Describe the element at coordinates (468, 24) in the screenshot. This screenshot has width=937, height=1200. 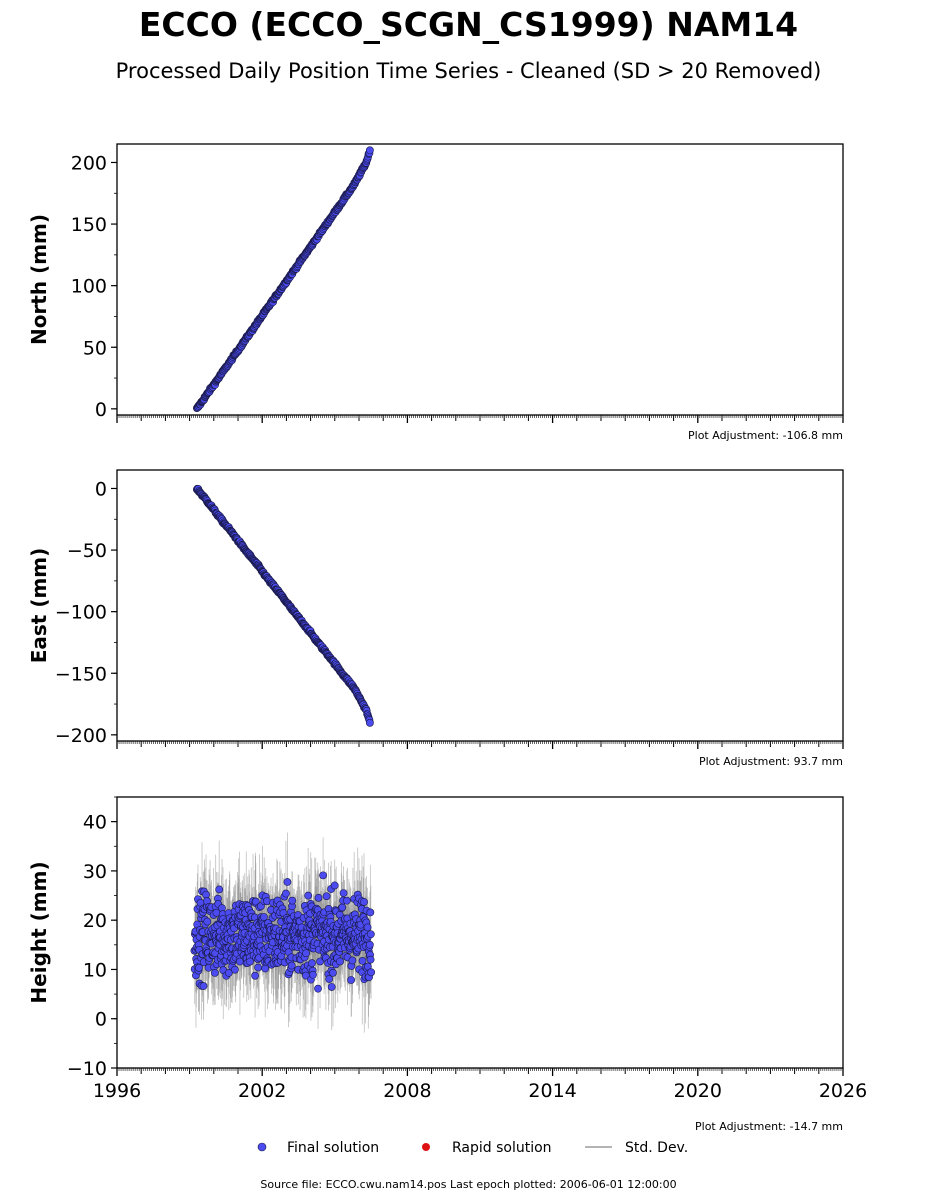
I see `figure-title: ECCO (ECCO_SCGN_CS1999) NAM14` at that location.